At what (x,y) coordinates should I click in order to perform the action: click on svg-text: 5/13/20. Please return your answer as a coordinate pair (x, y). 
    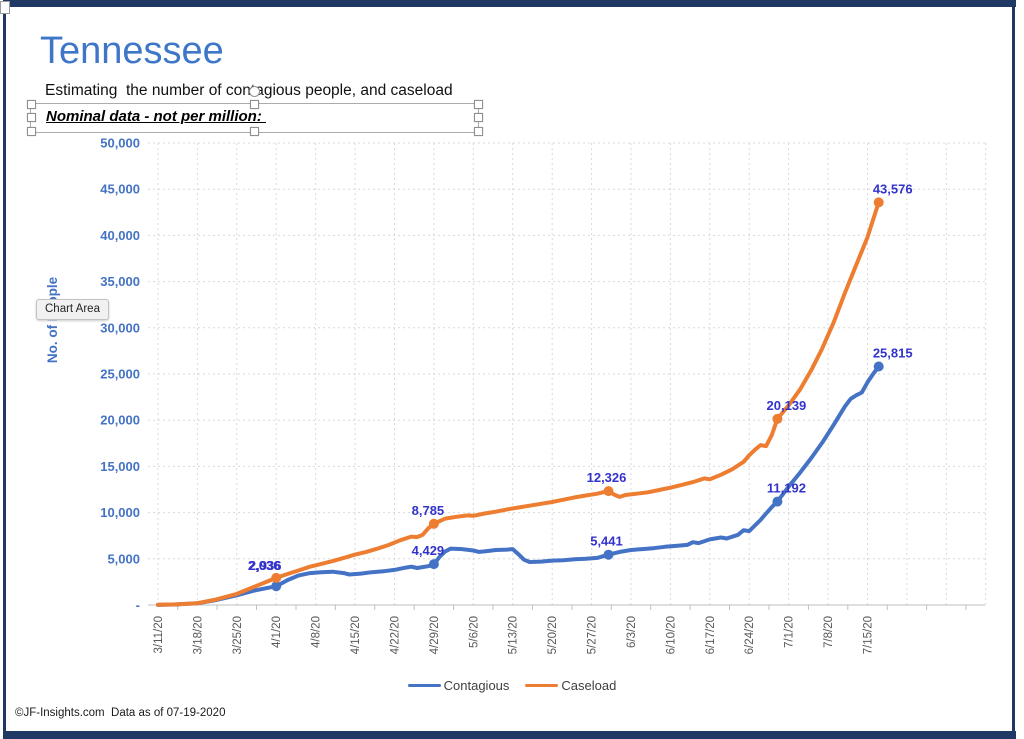
    Looking at the image, I should click on (514, 635).